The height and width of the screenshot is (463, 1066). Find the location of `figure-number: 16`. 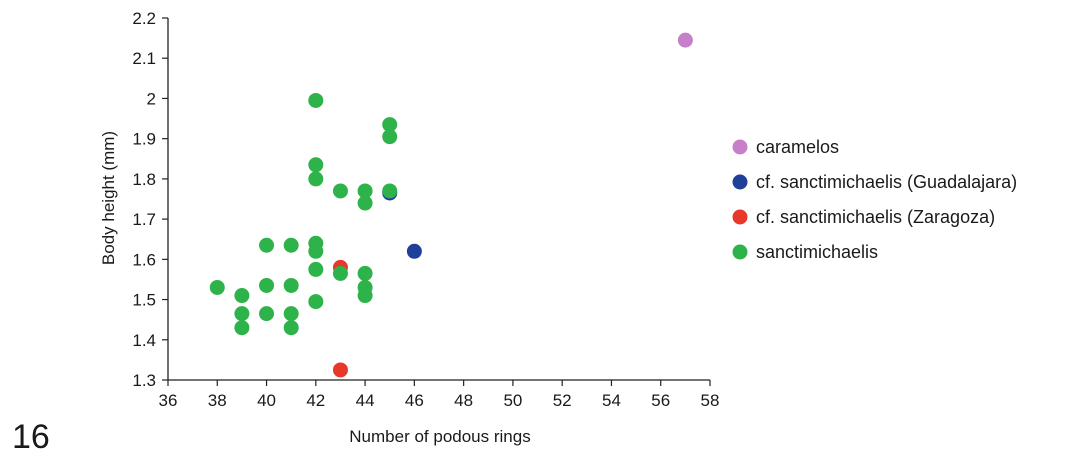

figure-number: 16 is located at coordinates (31, 437).